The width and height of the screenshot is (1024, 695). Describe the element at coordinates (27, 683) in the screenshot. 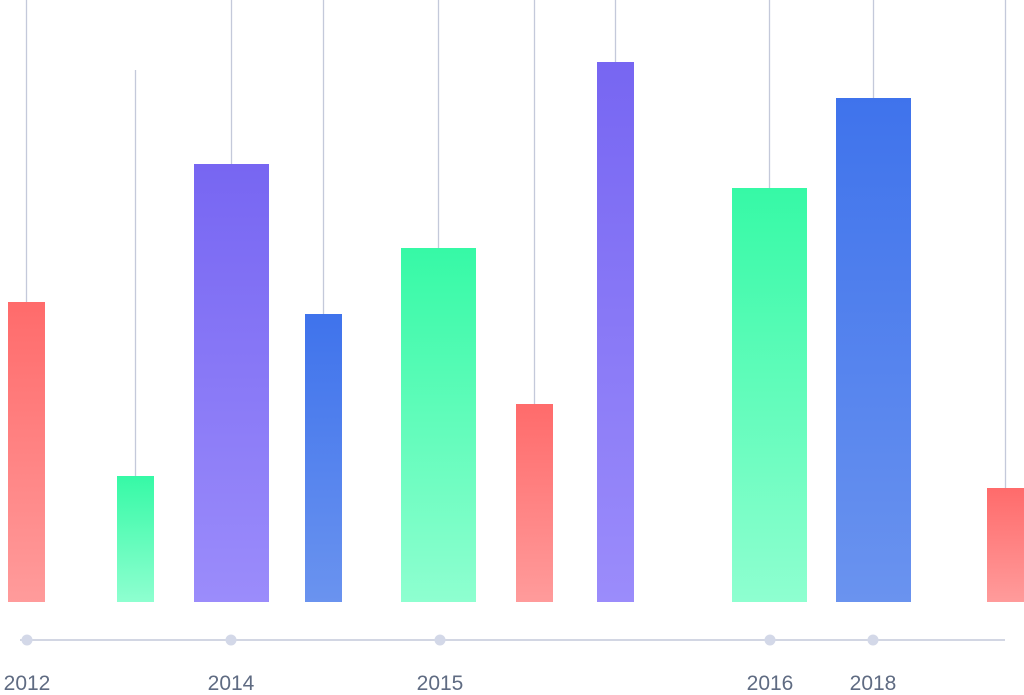

I see `year-label-2012: 2012` at that location.